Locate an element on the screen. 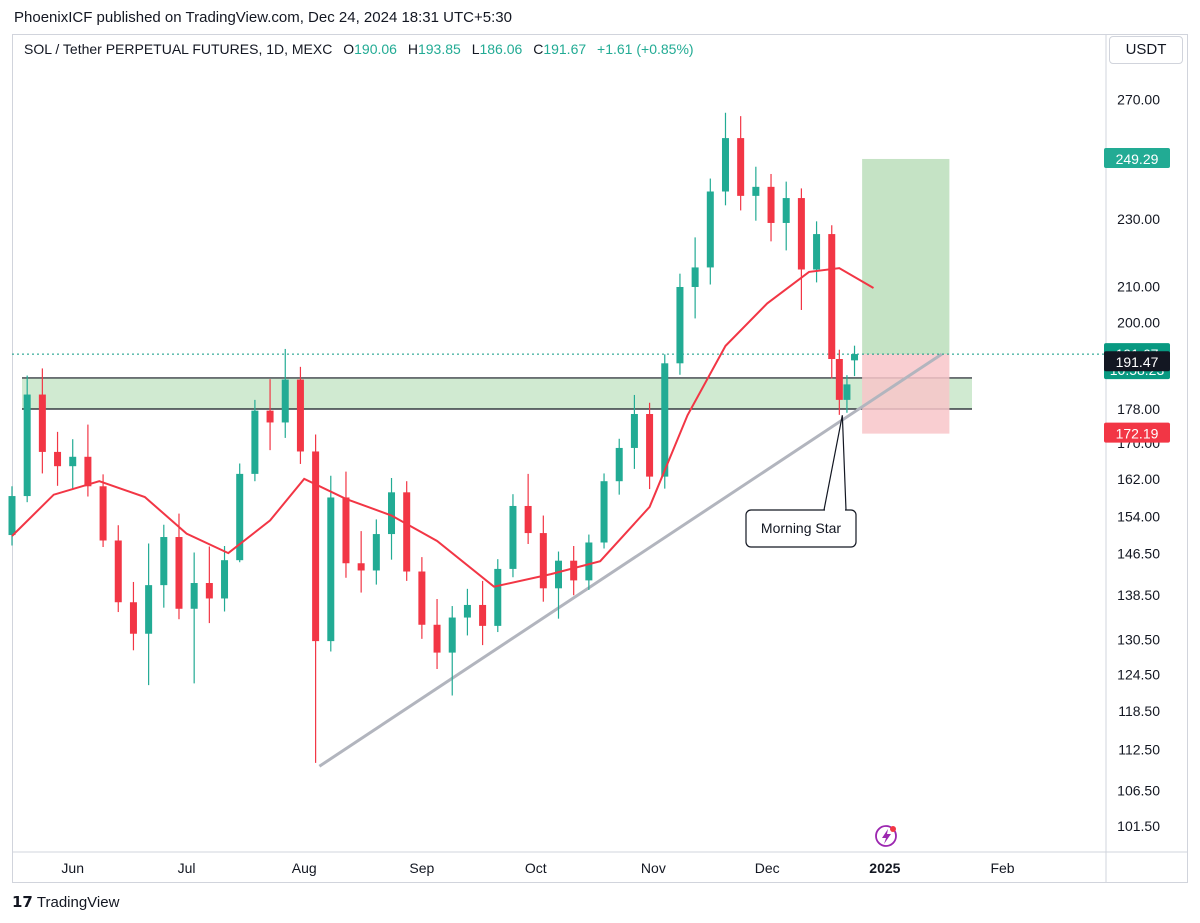 This screenshot has height=923, width=1200. long-position-profit-zone is located at coordinates (906, 256).